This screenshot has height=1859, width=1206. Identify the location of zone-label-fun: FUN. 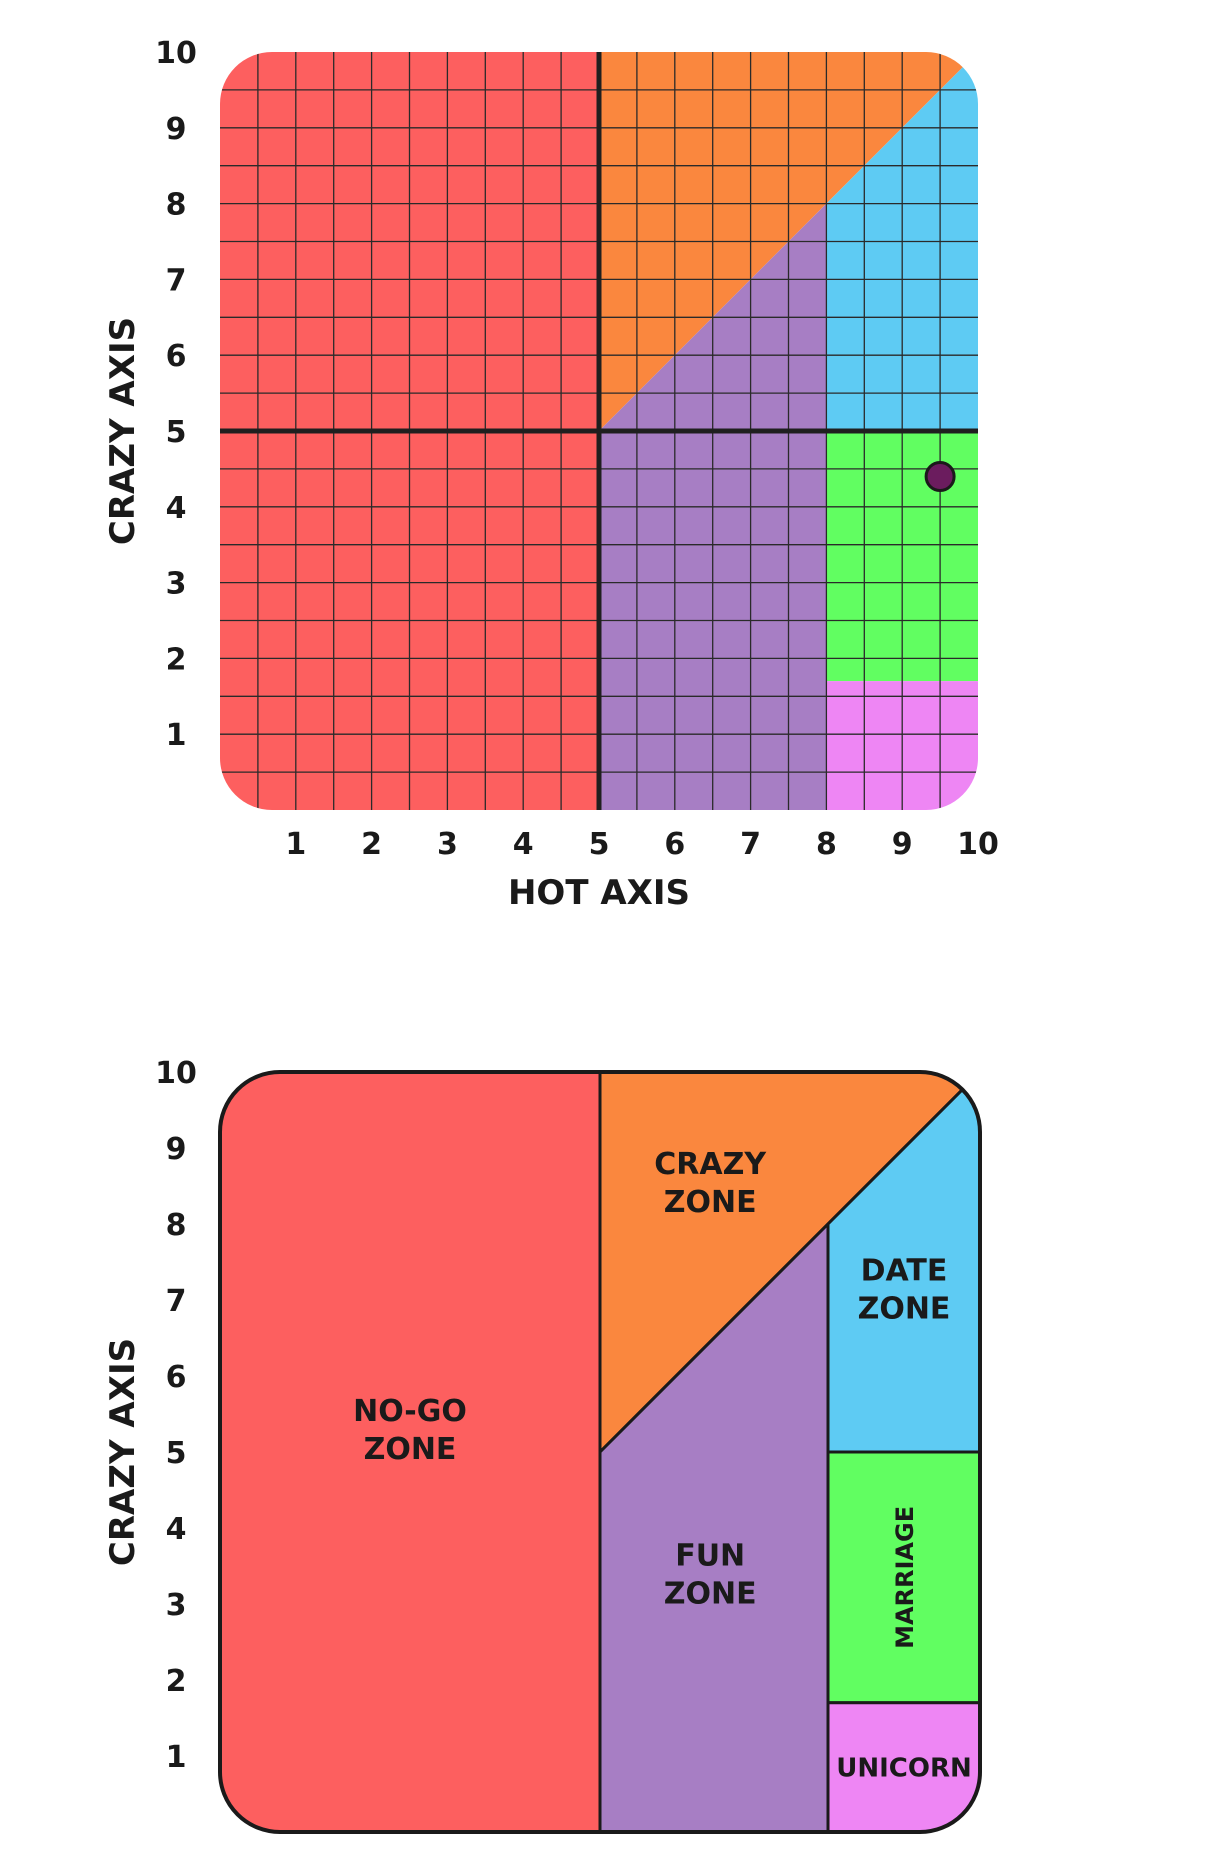
(710, 1556).